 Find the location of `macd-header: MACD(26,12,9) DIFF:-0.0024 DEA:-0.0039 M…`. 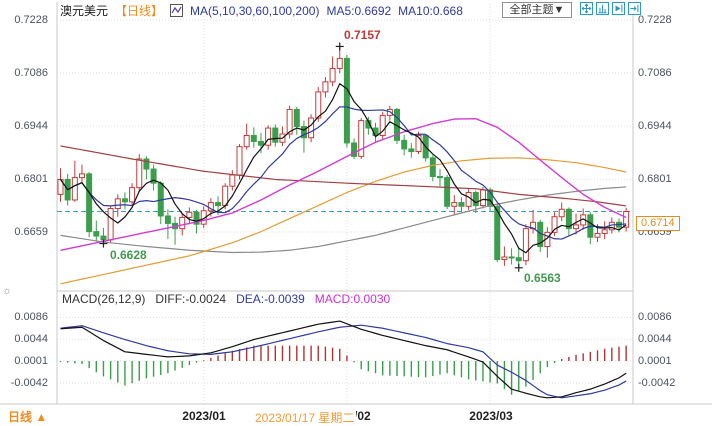

macd-header: MACD(26,12,9) DIFF:-0.0024 DEA:-0.0039 M… is located at coordinates (226, 299).